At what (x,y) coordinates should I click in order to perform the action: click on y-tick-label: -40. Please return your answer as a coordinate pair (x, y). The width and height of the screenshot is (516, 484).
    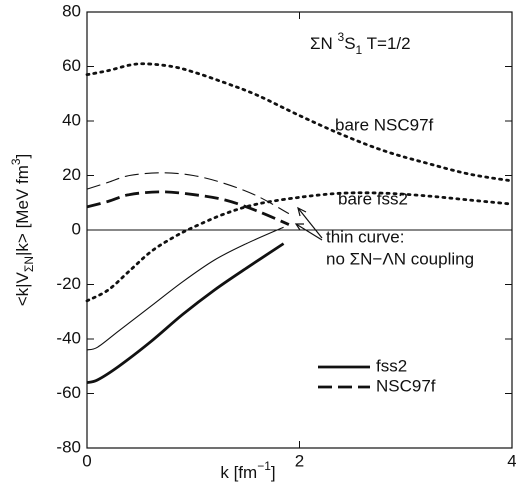
    Looking at the image, I should click on (68, 337).